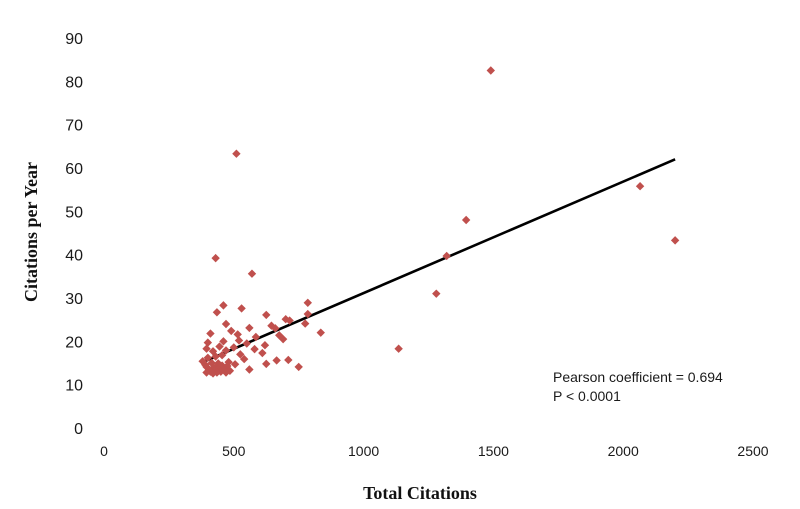 The width and height of the screenshot is (800, 509). Describe the element at coordinates (74, 342) in the screenshot. I see `y-tick-label: 20` at that location.